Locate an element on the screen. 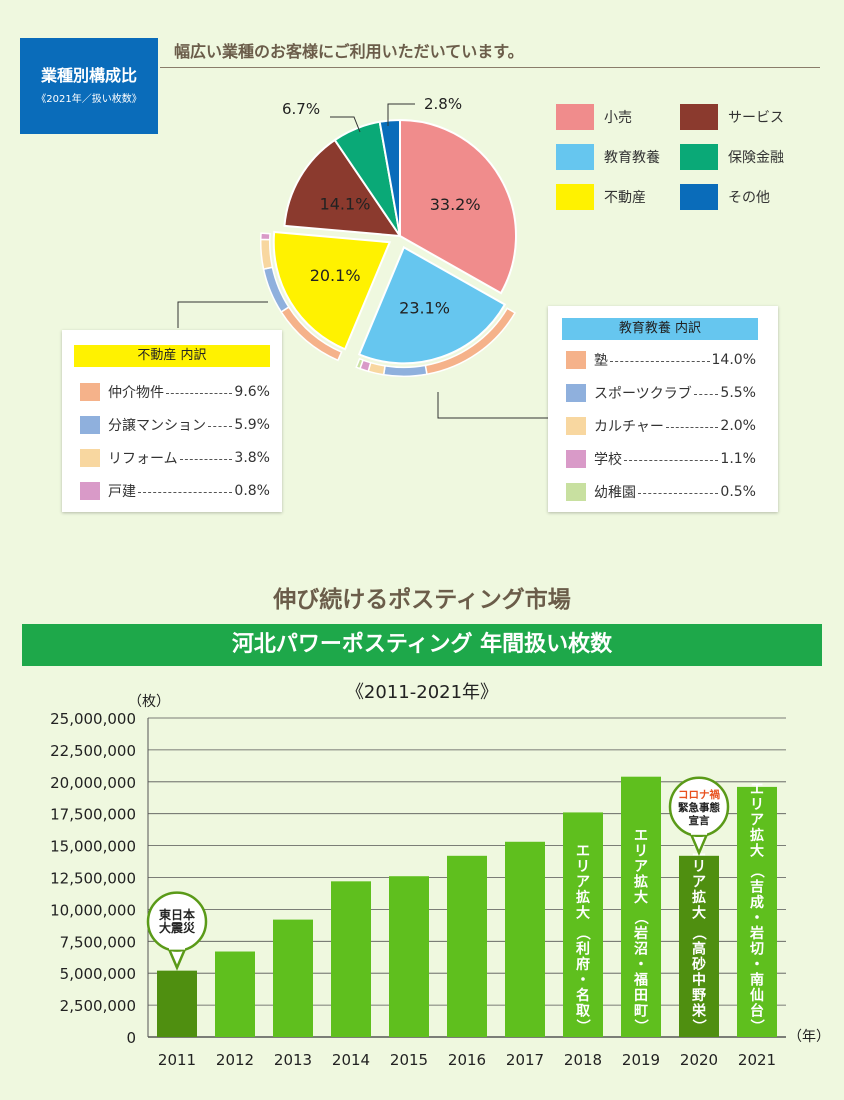 Image resolution: width=844 pixels, height=1100 pixels. y-tick-label: 20,000,000 is located at coordinates (93, 783).